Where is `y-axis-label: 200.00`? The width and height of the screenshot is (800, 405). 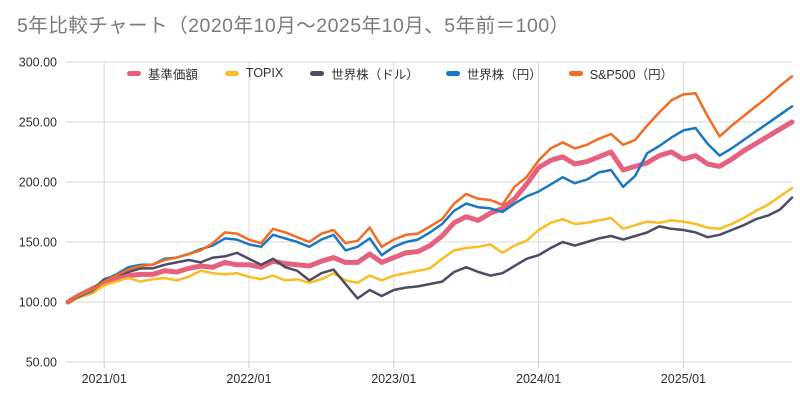 y-axis-label: 200.00 is located at coordinates (38, 183).